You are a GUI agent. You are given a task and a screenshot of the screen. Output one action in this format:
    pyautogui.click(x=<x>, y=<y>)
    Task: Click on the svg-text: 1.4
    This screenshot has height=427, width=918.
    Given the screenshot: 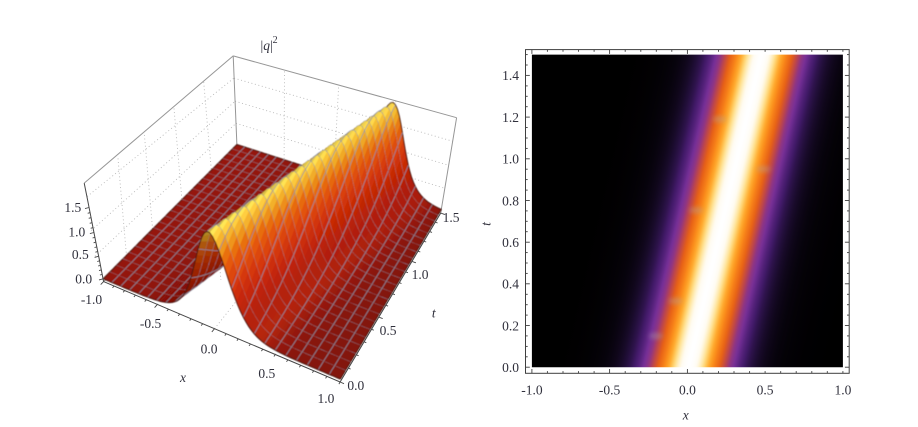 What is the action you would take?
    pyautogui.click(x=510, y=75)
    